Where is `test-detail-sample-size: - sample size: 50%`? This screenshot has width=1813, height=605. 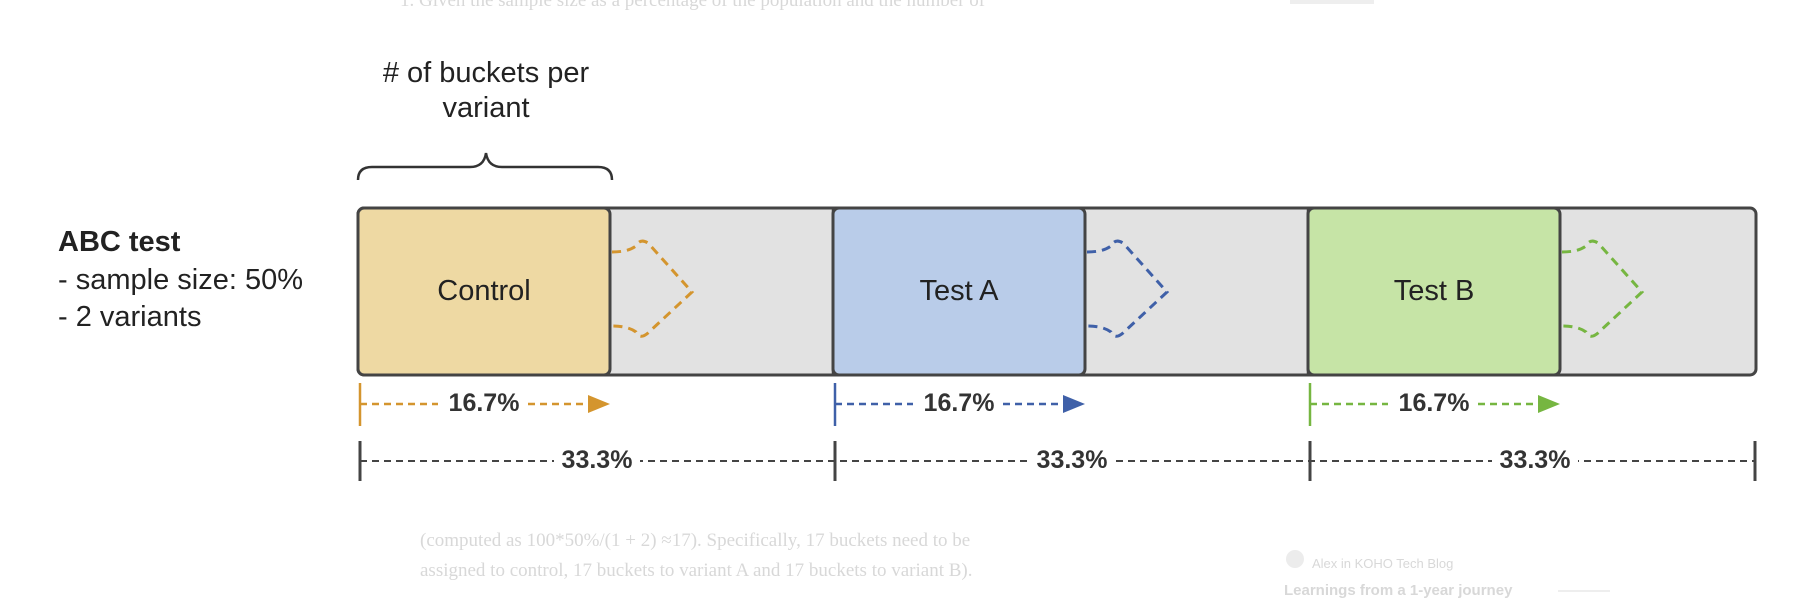 test-detail-sample-size: - sample size: 50% is located at coordinates (180, 280).